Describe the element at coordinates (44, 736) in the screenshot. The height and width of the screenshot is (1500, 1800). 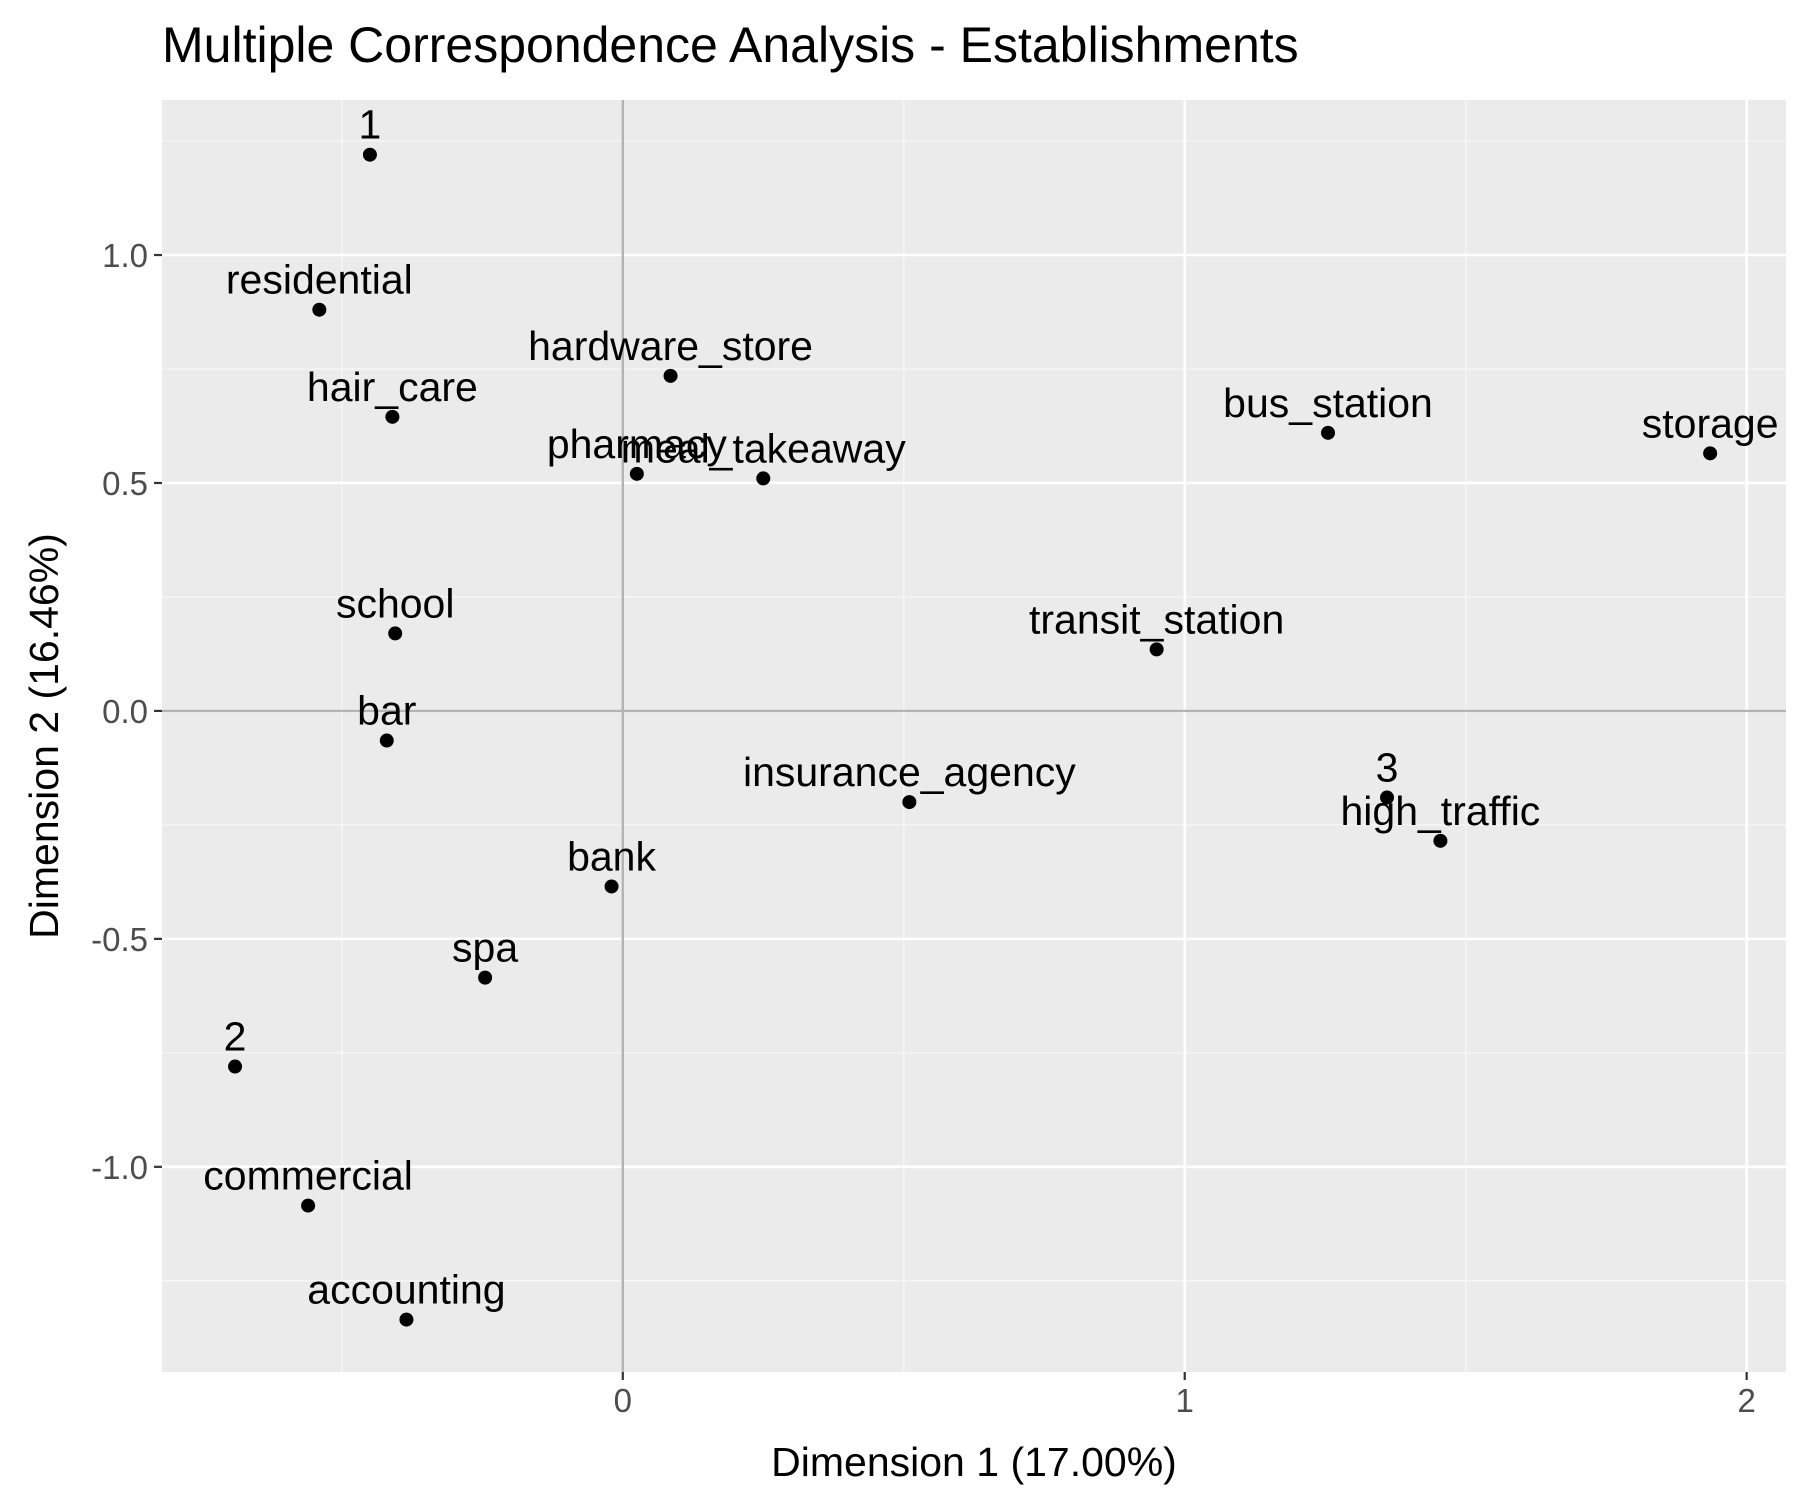
I see `y-axis-title: Dimension 2 (16.46%)` at that location.